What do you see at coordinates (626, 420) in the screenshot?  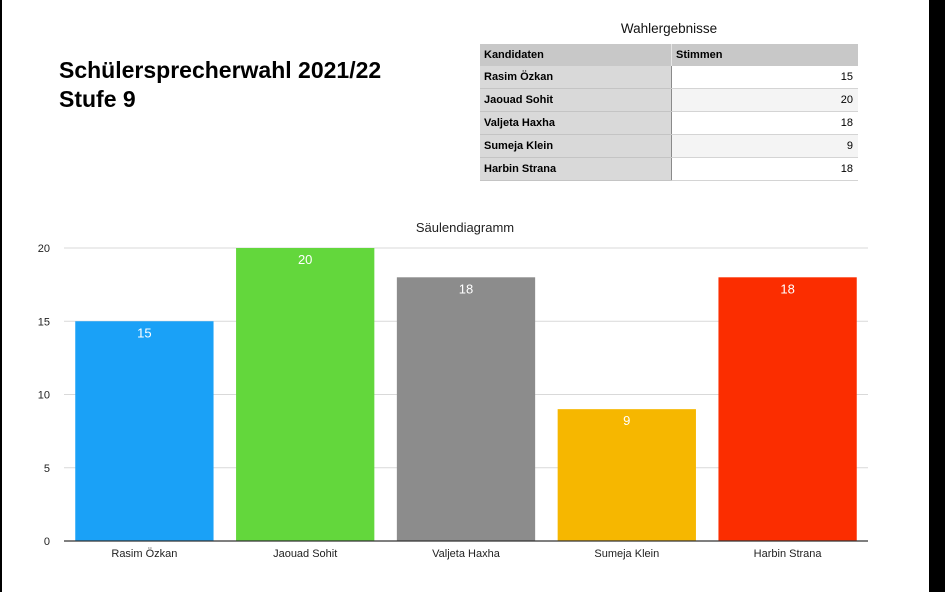 I see `bar-value-label: 9` at bounding box center [626, 420].